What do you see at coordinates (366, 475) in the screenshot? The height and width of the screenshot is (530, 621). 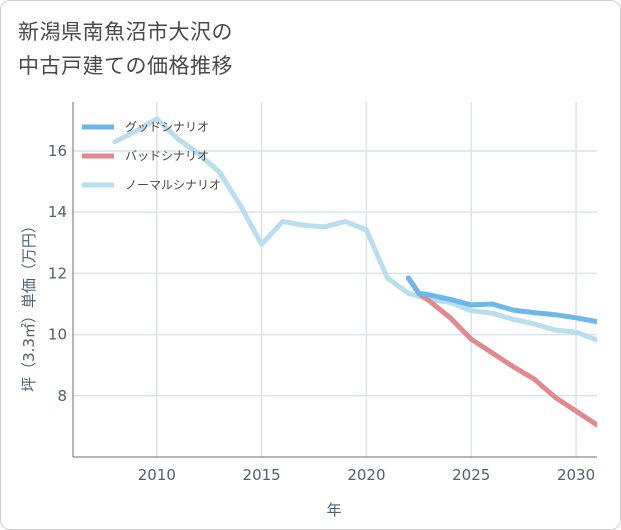 I see `x-tick-label: 2020` at bounding box center [366, 475].